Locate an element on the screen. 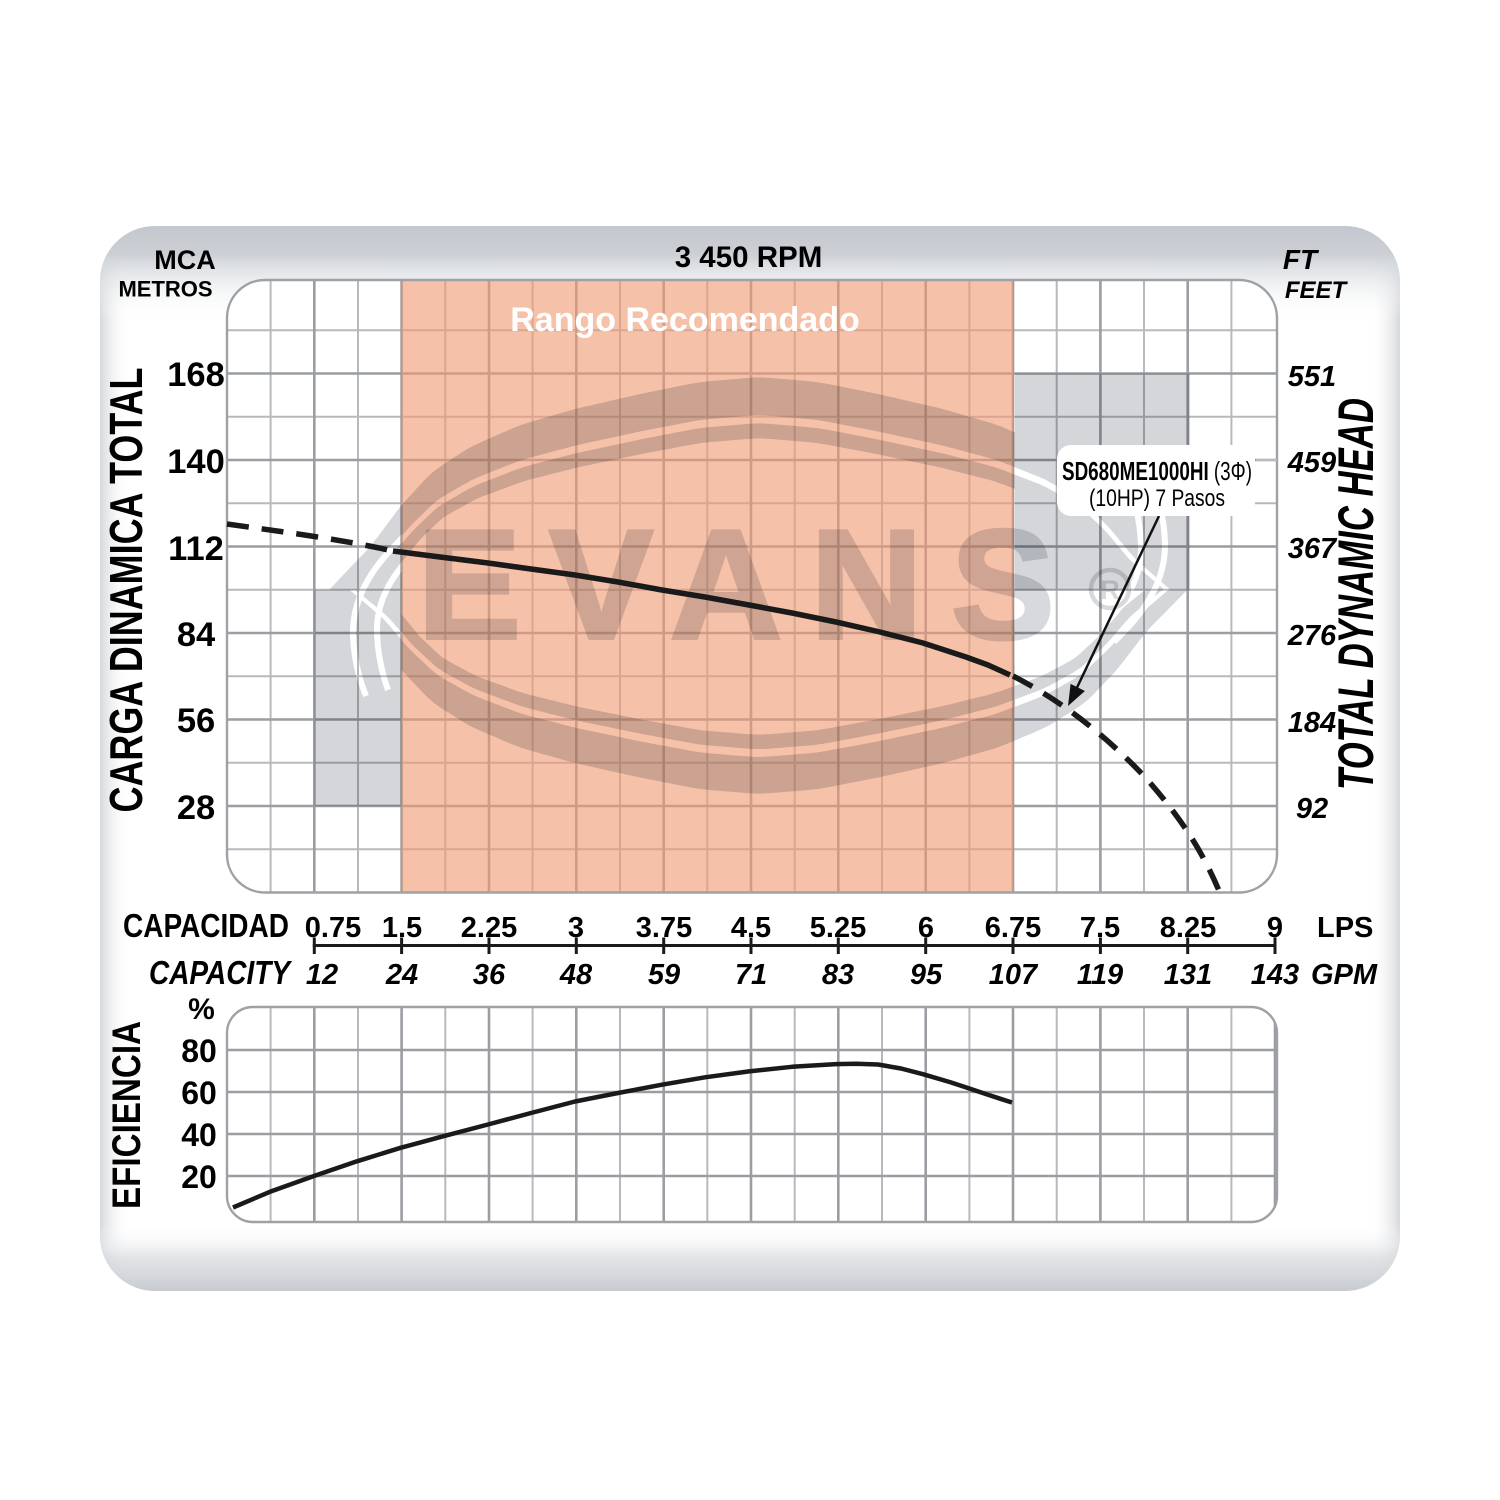 The width and height of the screenshot is (1500, 1500). svg-text: 6.75 is located at coordinates (1013, 928).